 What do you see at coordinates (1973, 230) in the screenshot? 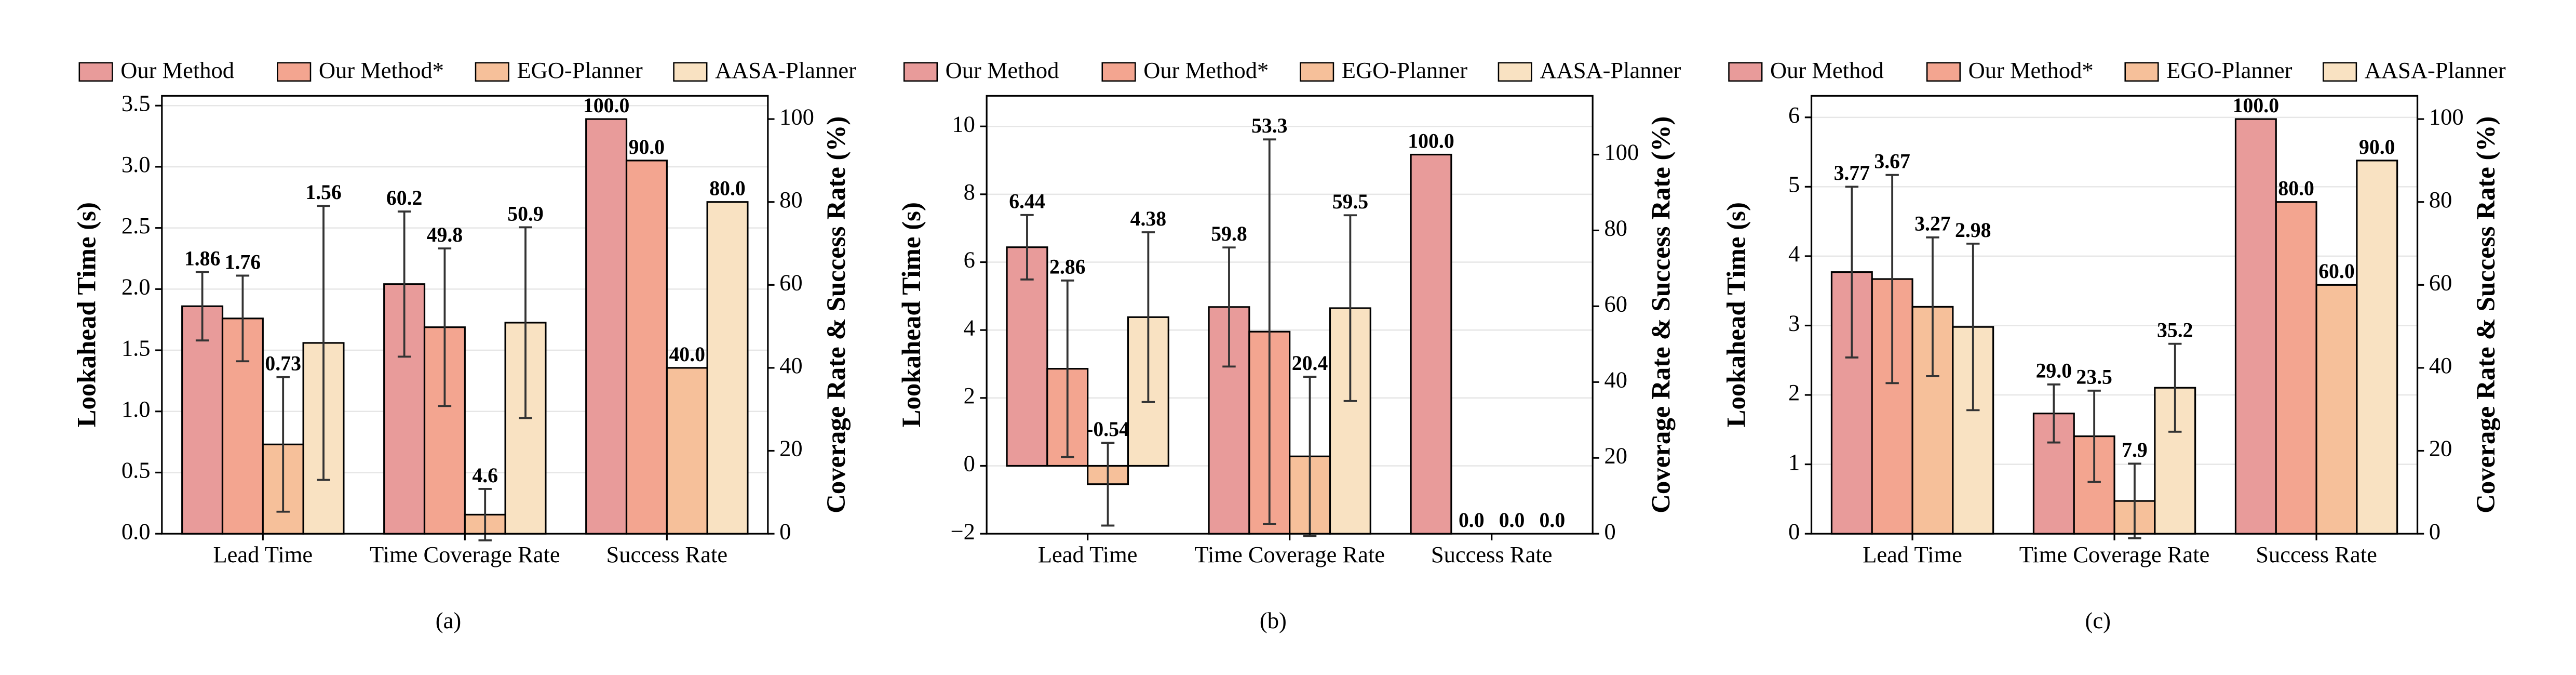
I see `value-label: 2.98` at bounding box center [1973, 230].